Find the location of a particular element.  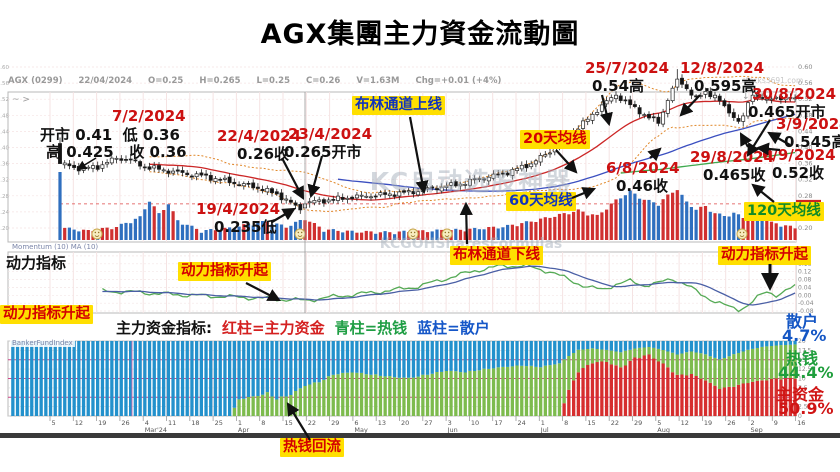

label-momentum-rise-mid: 动力指标升起 is located at coordinates (224, 271).